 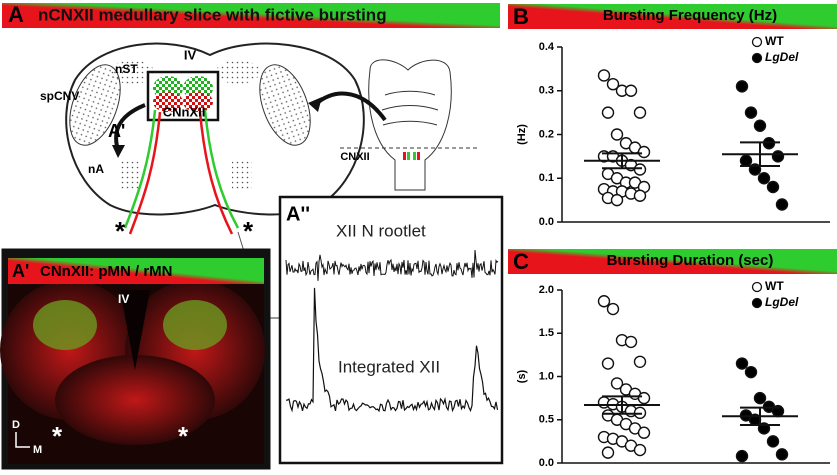 I want to click on y-tick-label: 2.0, so click(x=546, y=290).